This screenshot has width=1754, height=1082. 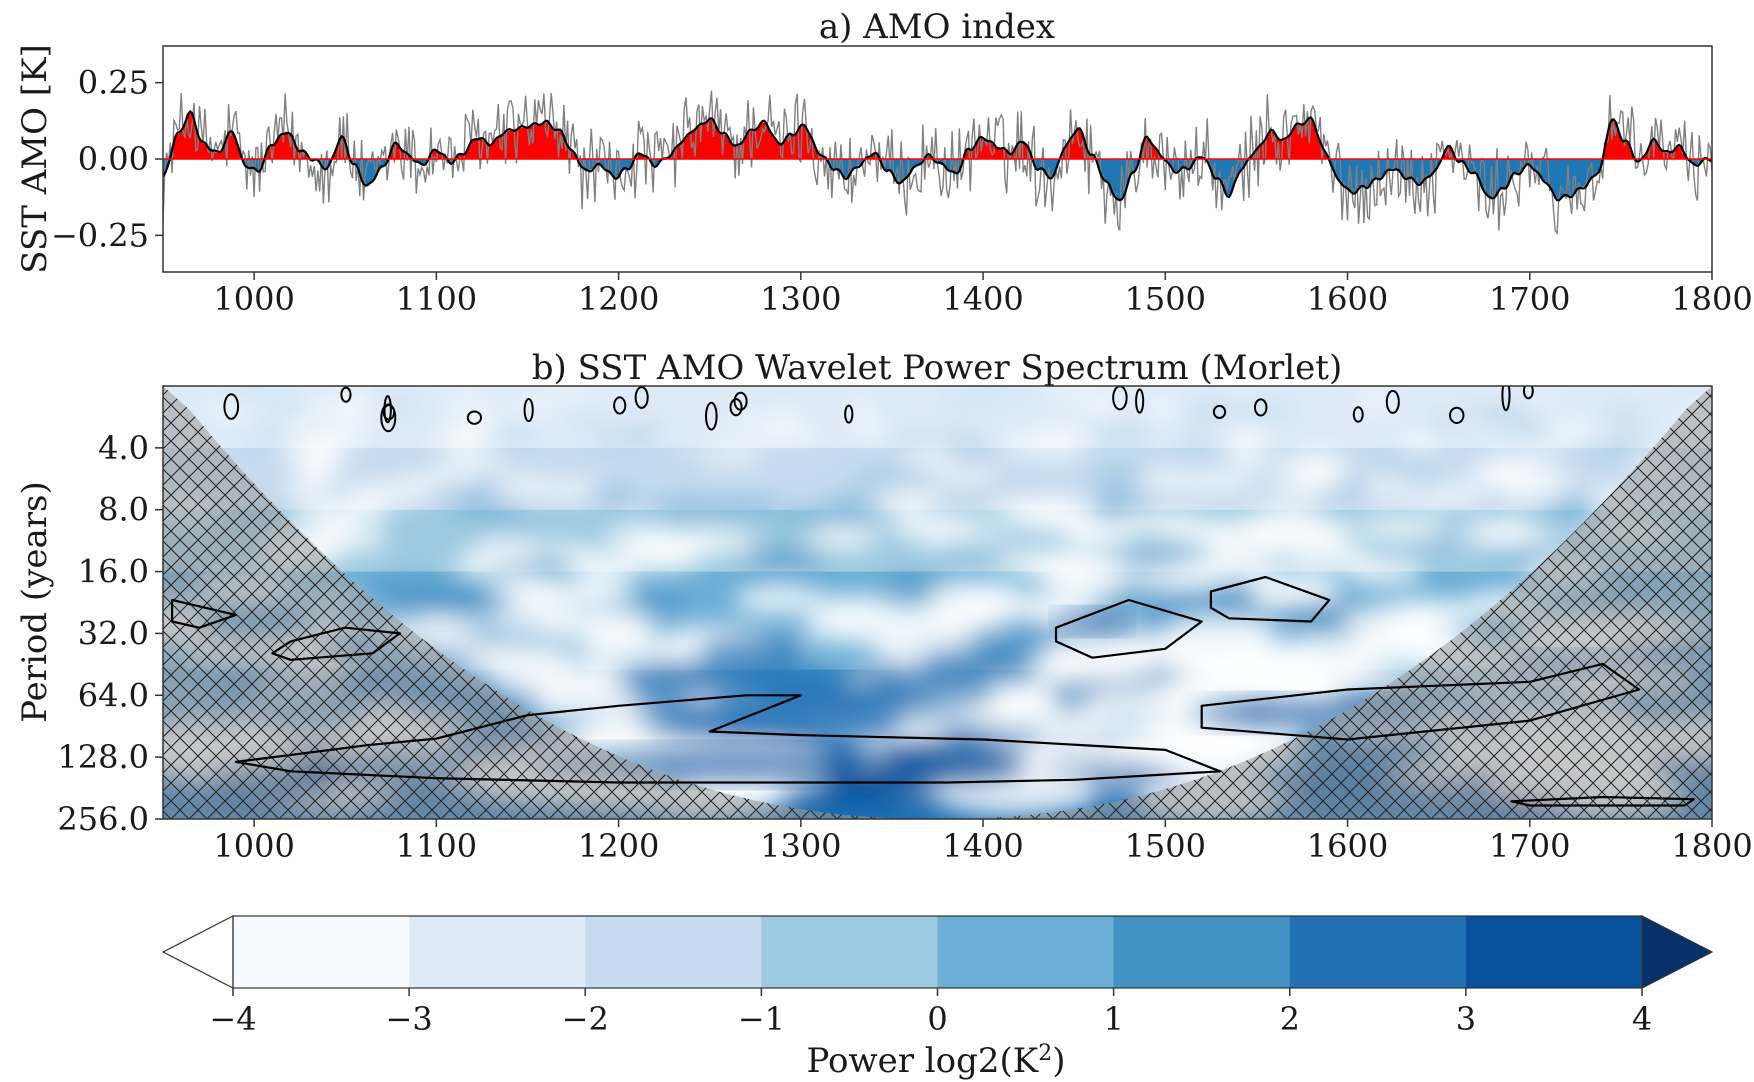 I want to click on panel-a-x-tick-label: 1700, so click(x=1529, y=299).